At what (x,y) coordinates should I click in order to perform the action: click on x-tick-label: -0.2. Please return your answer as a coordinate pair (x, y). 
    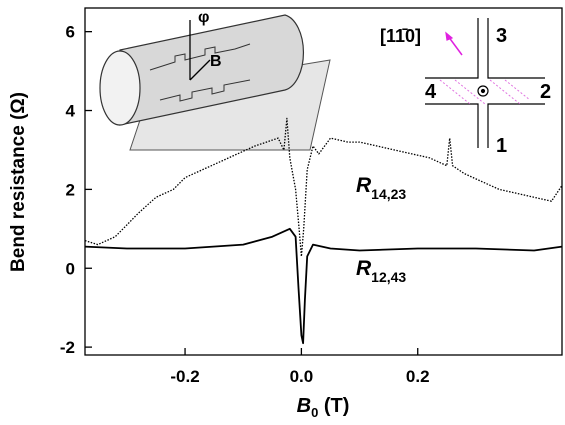
    Looking at the image, I should click on (184, 376).